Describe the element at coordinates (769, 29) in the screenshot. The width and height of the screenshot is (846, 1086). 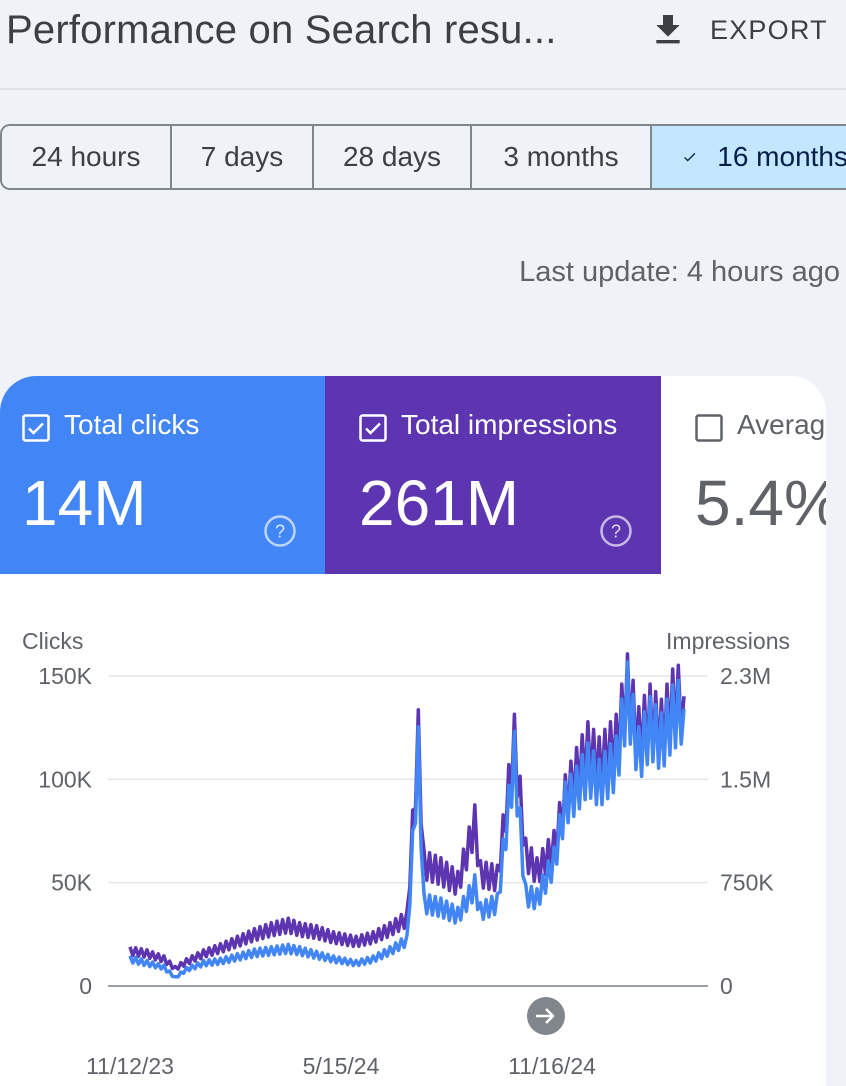
I see `export-label: EXPORT` at that location.